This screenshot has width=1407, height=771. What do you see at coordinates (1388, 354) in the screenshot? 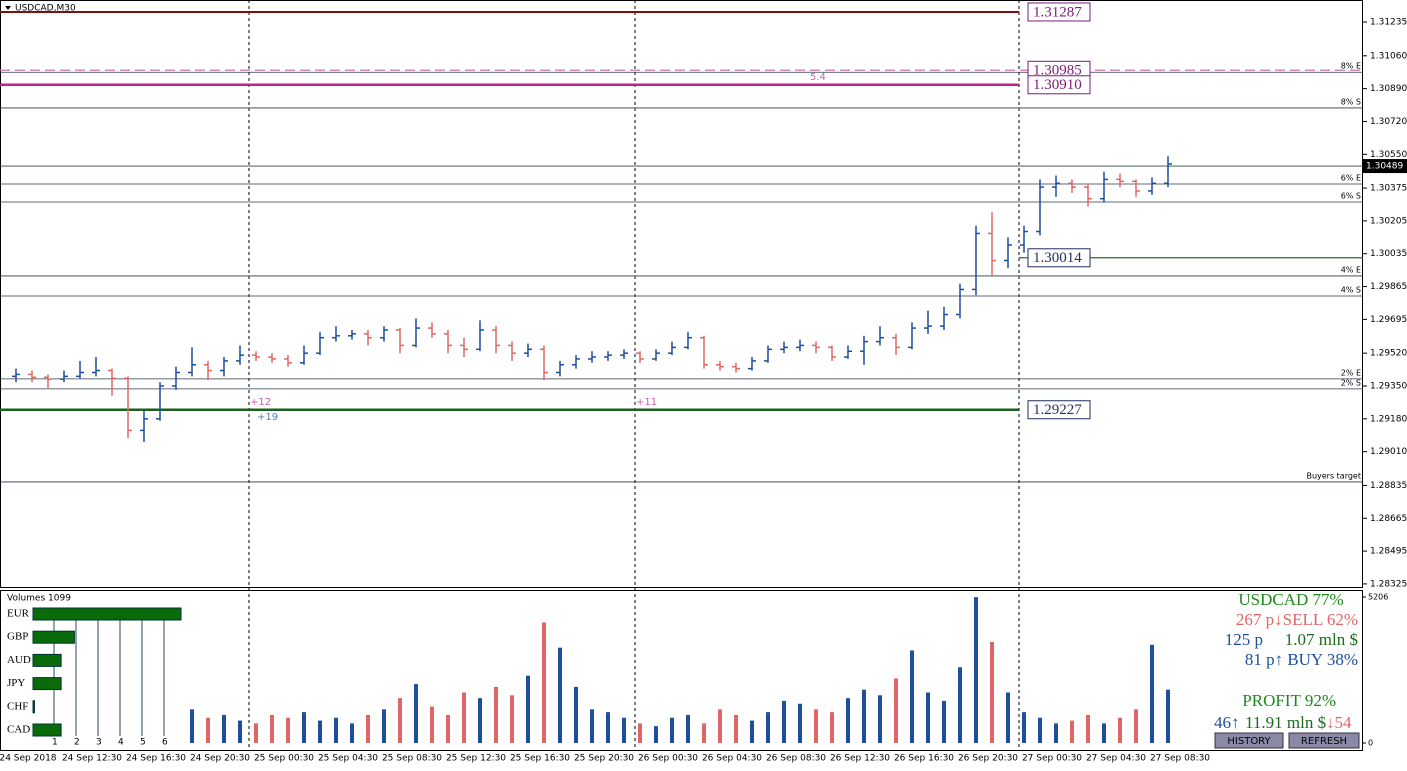
I see `y-tick-label: 1.29520` at bounding box center [1388, 354].